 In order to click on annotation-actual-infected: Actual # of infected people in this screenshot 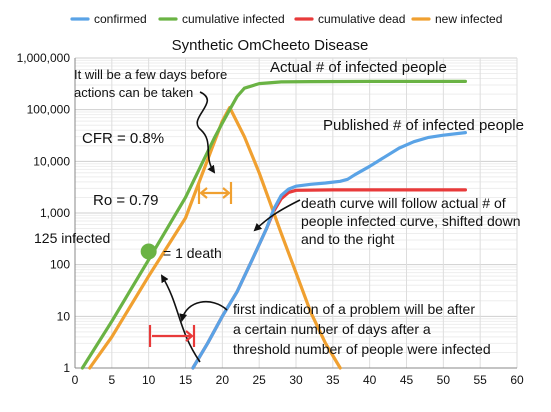, I will do `click(358, 67)`.